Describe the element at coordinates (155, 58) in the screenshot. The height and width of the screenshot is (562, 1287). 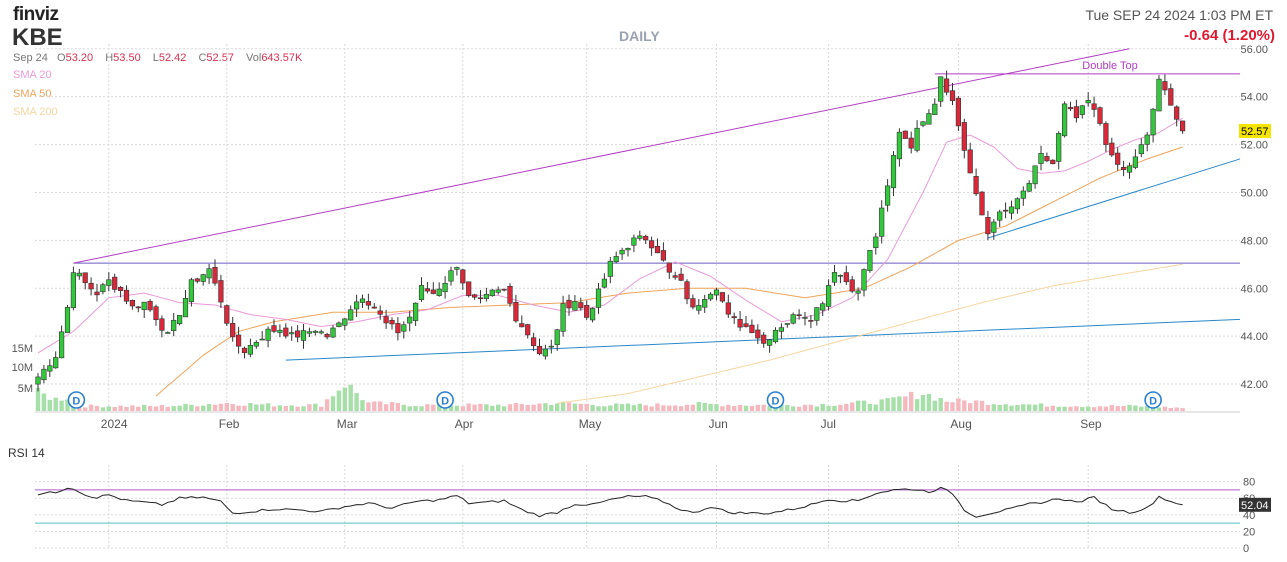
I see `low-key: L` at that location.